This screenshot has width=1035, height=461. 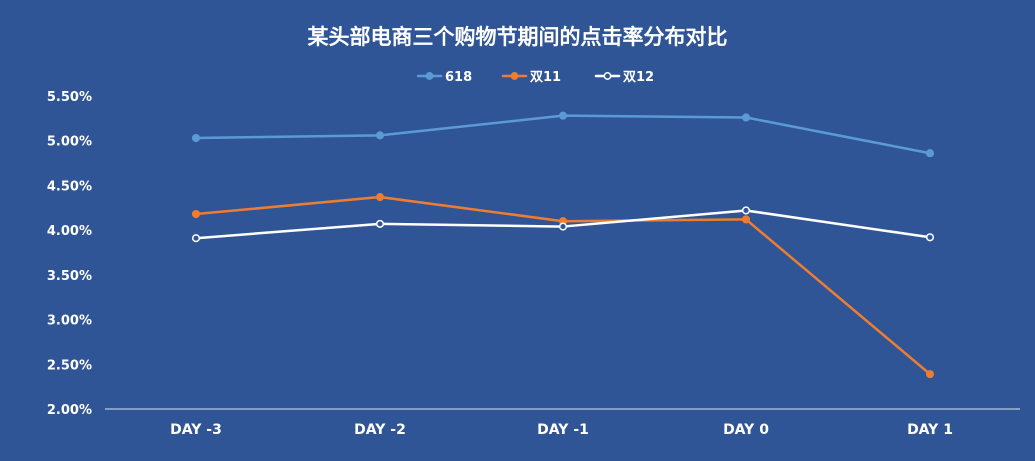 I want to click on x-tick-label: DAY -1, so click(x=563, y=430).